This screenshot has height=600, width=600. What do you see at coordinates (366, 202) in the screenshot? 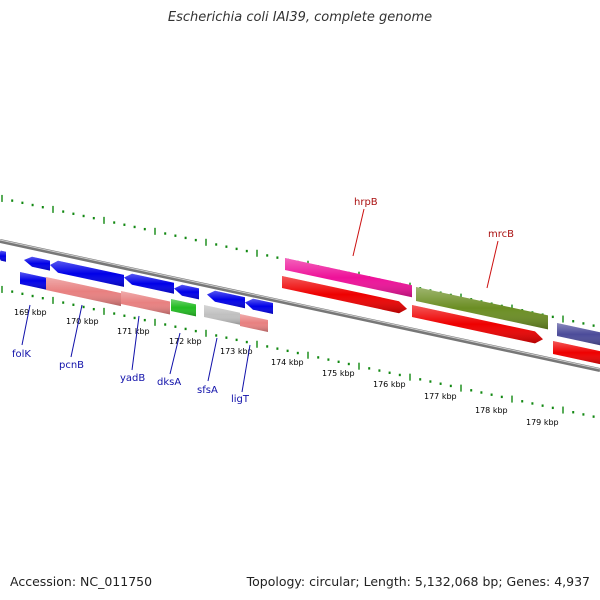
I see `gene-label-hrpb: hrpB` at bounding box center [366, 202].